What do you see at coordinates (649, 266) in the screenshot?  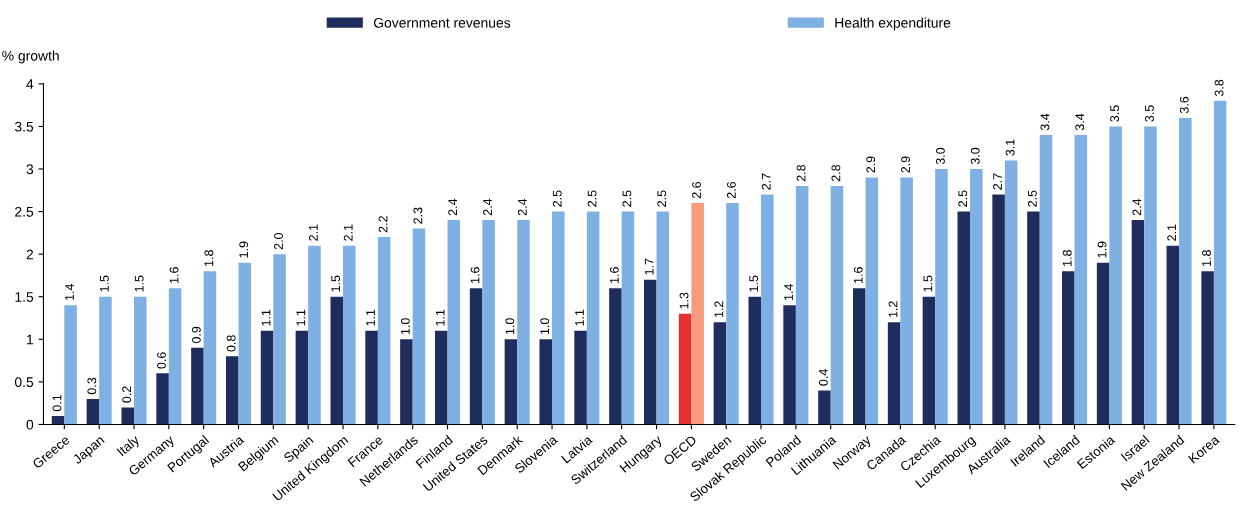 I see `data-label: 1.7` at bounding box center [649, 266].